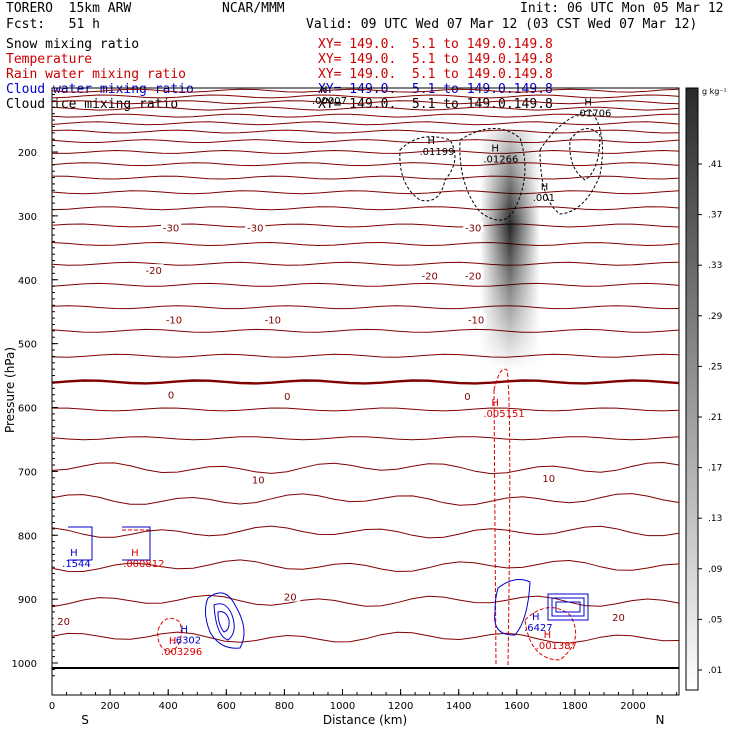  Describe the element at coordinates (27, 600) in the screenshot. I see `y-tick-label: 900` at that location.